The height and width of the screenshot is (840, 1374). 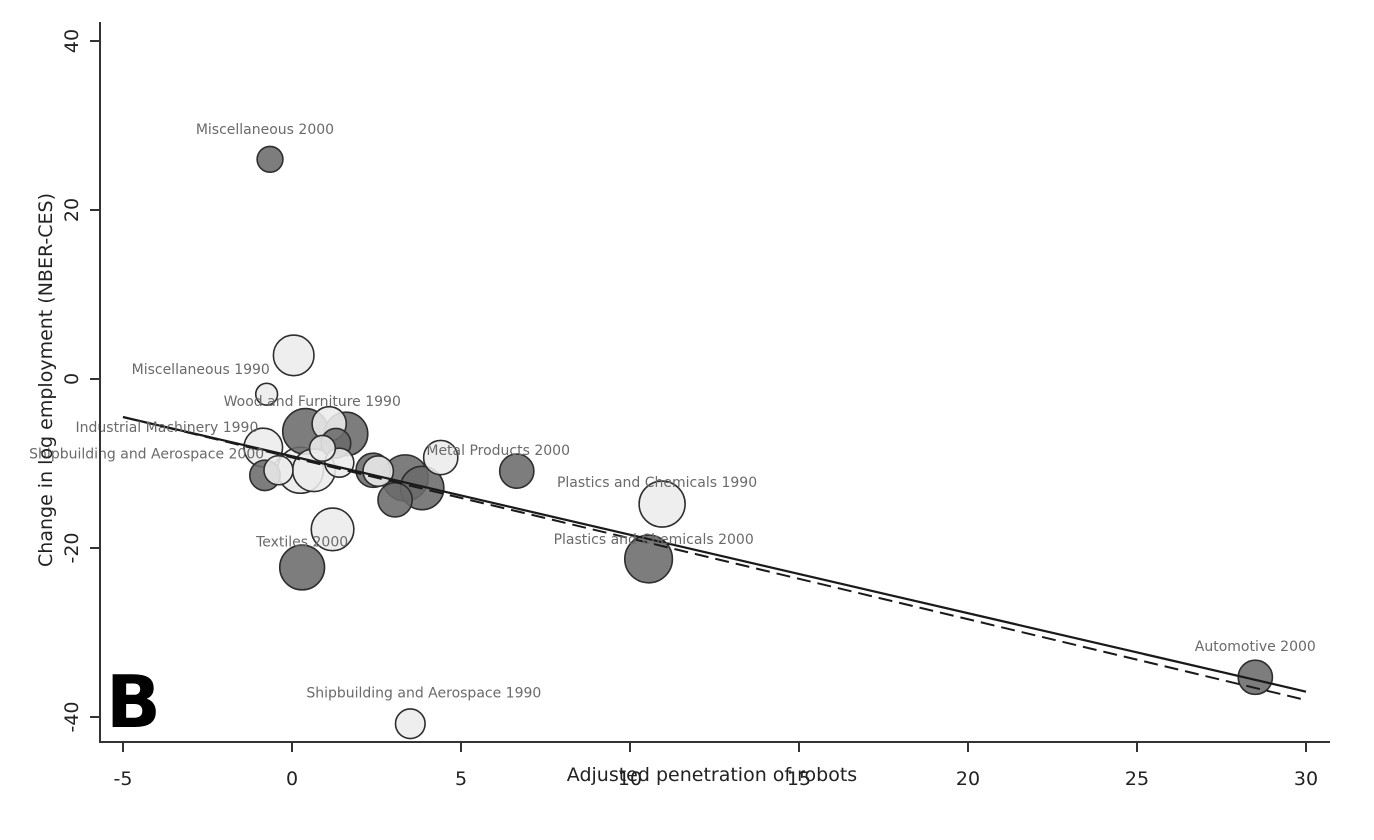 I want to click on point-annotation: Miscellaneous 2000, so click(x=265, y=130).